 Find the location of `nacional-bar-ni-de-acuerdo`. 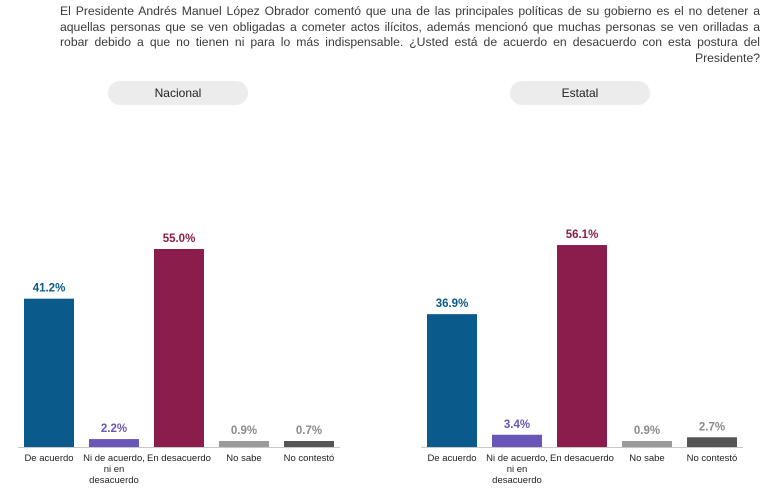

nacional-bar-ni-de-acuerdo is located at coordinates (114, 443).